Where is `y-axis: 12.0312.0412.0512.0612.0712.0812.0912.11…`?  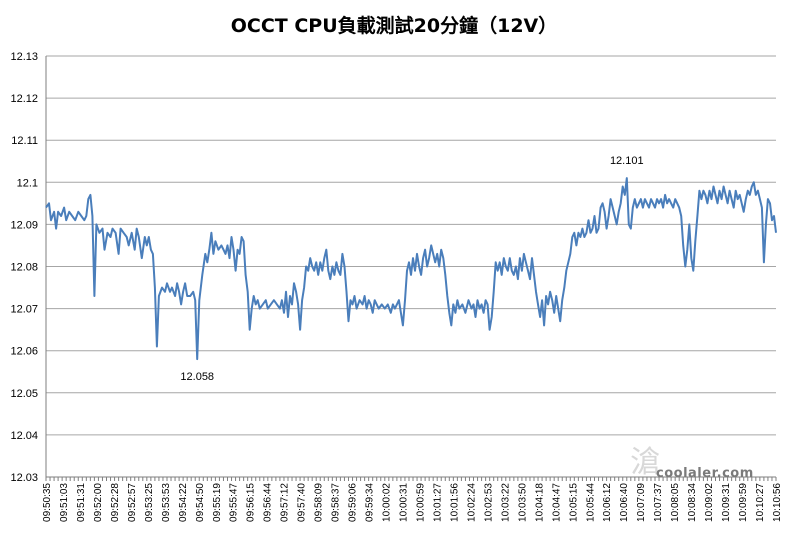
y-axis: 12.0312.0412.0512.0612.0712.0812.0912.11… is located at coordinates (28, 267).